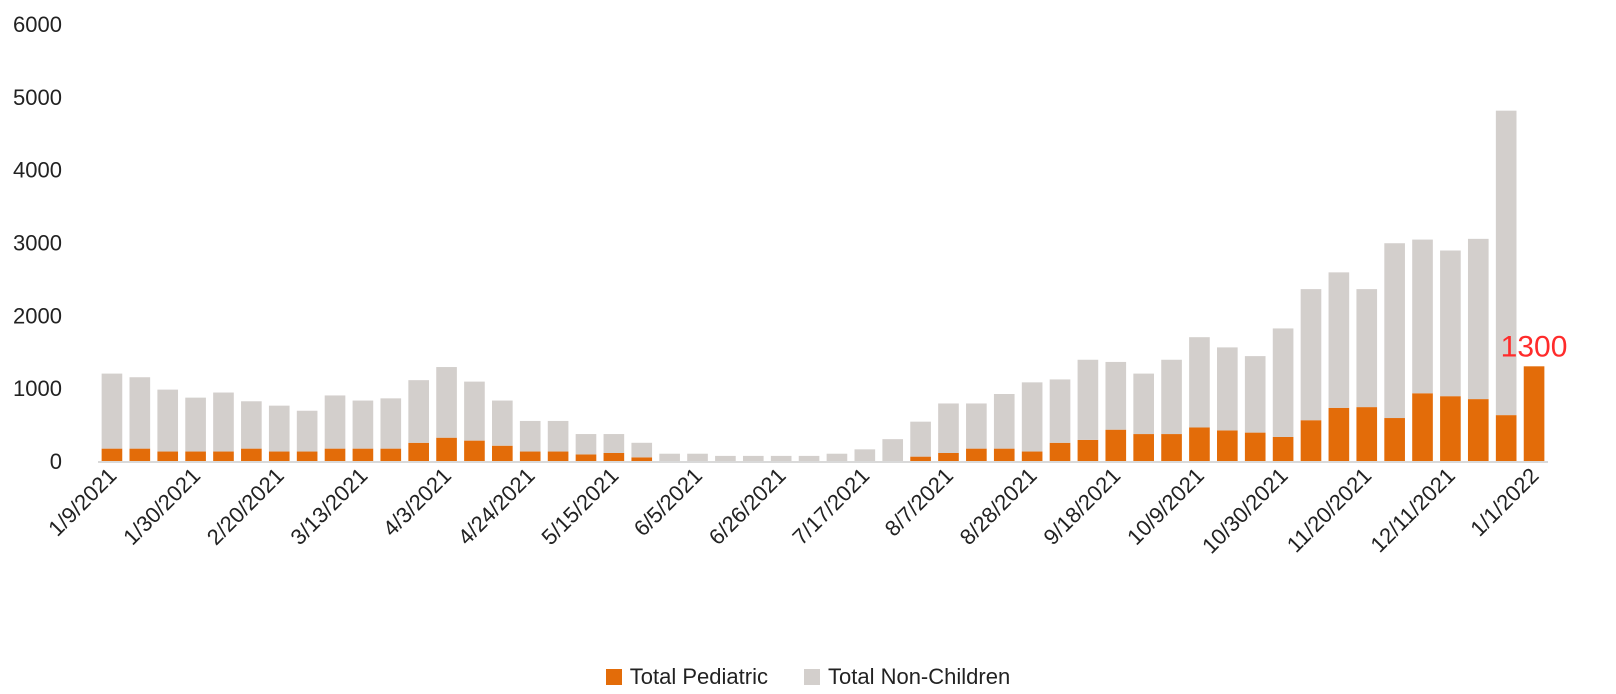 The width and height of the screenshot is (1616, 694). What do you see at coordinates (998, 506) in the screenshot?
I see `x-tick-label: 8/28/2021` at bounding box center [998, 506].